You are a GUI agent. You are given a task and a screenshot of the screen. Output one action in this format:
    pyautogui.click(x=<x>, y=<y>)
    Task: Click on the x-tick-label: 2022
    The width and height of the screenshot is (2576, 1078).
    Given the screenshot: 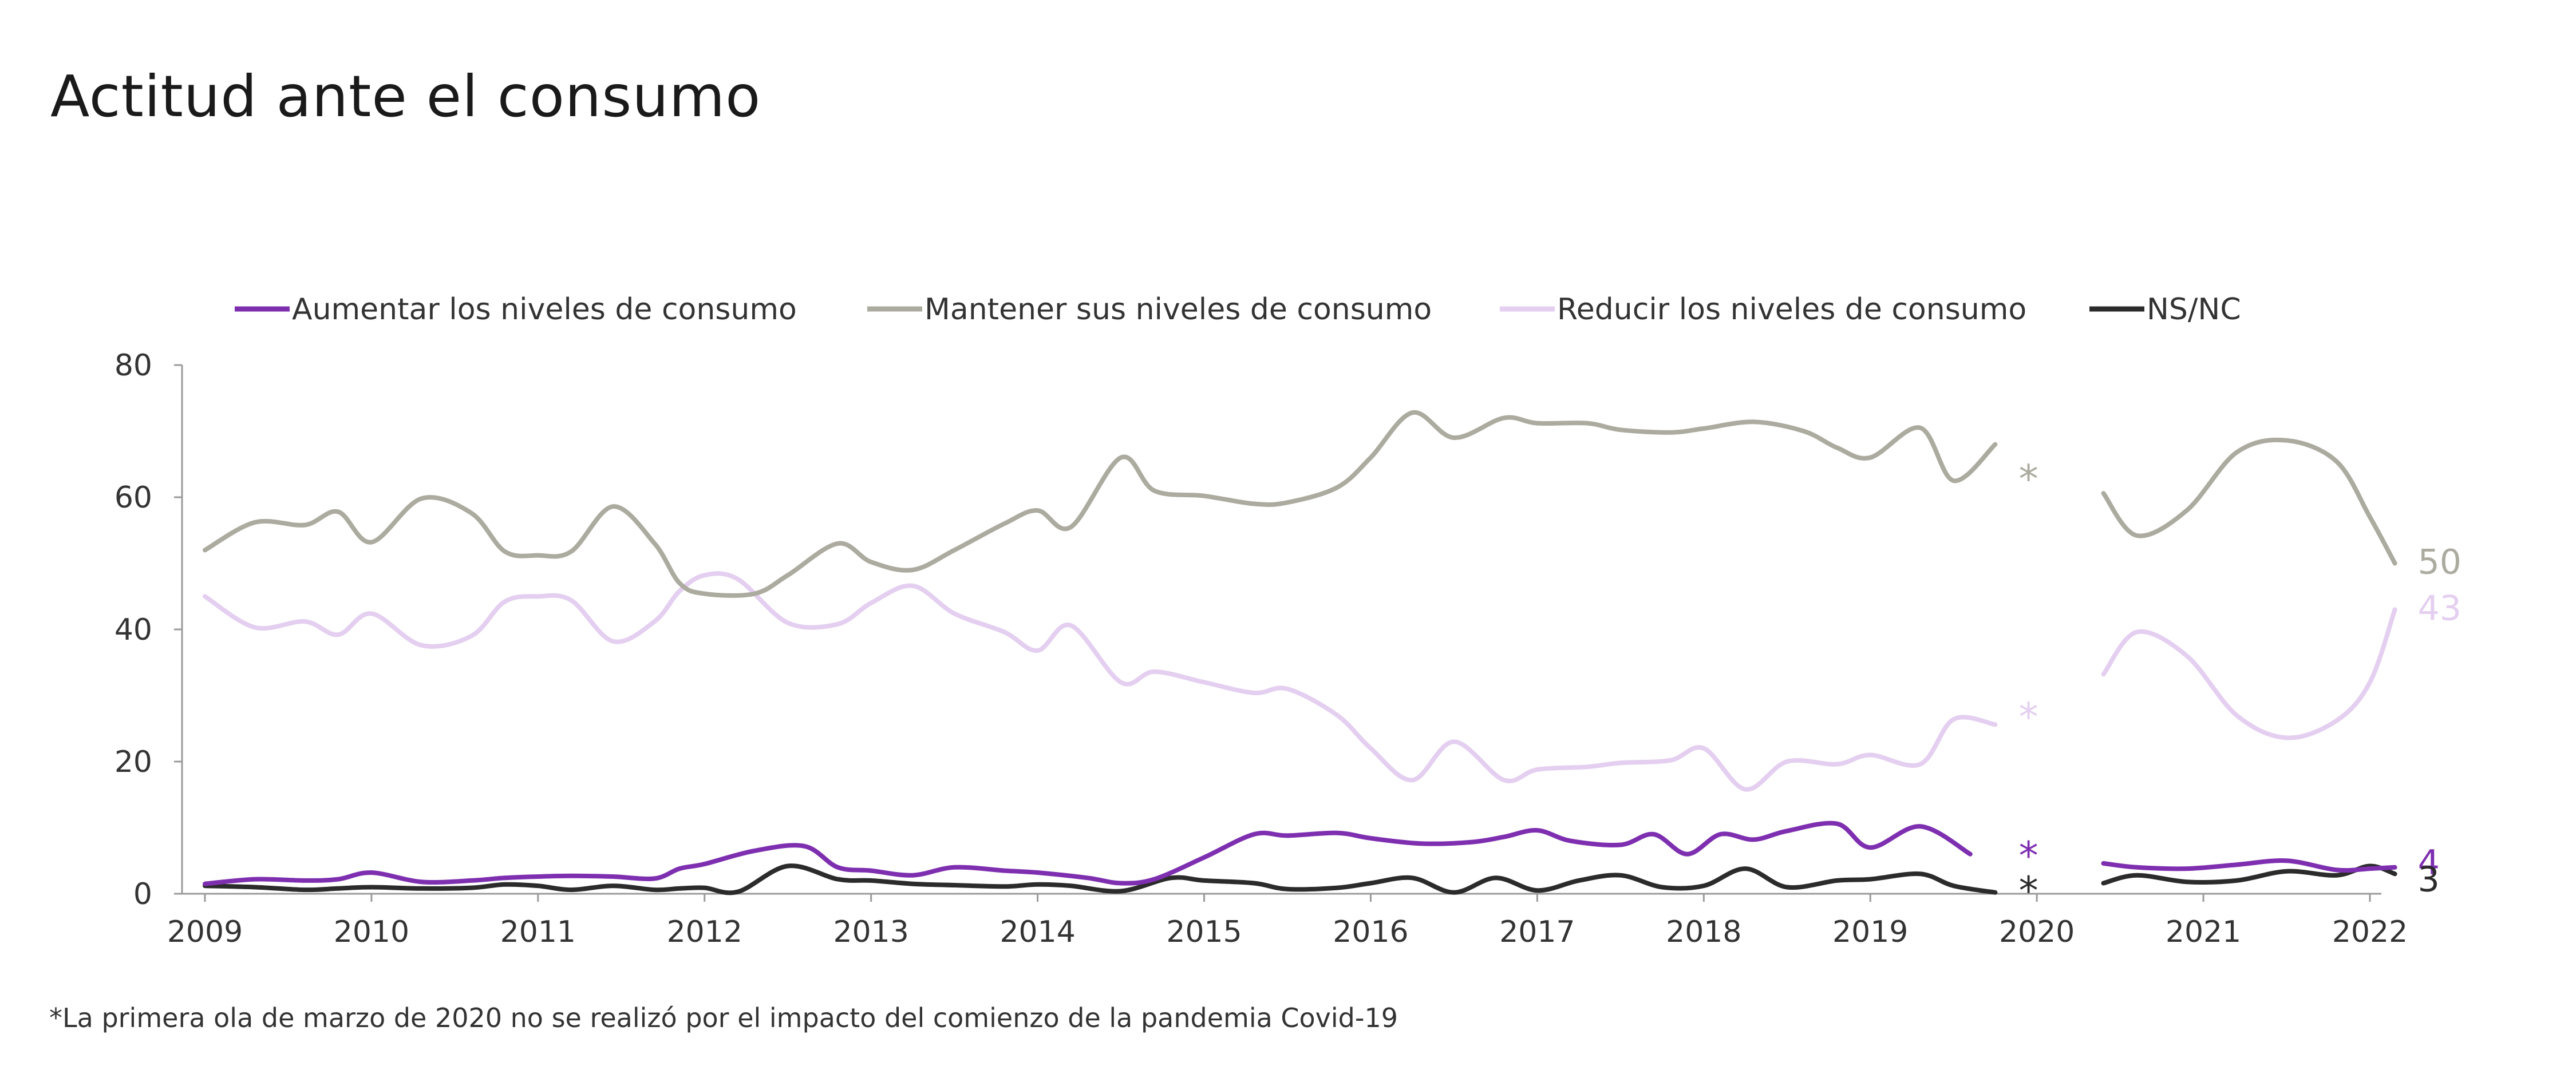 What is the action you would take?
    pyautogui.click(x=2370, y=932)
    